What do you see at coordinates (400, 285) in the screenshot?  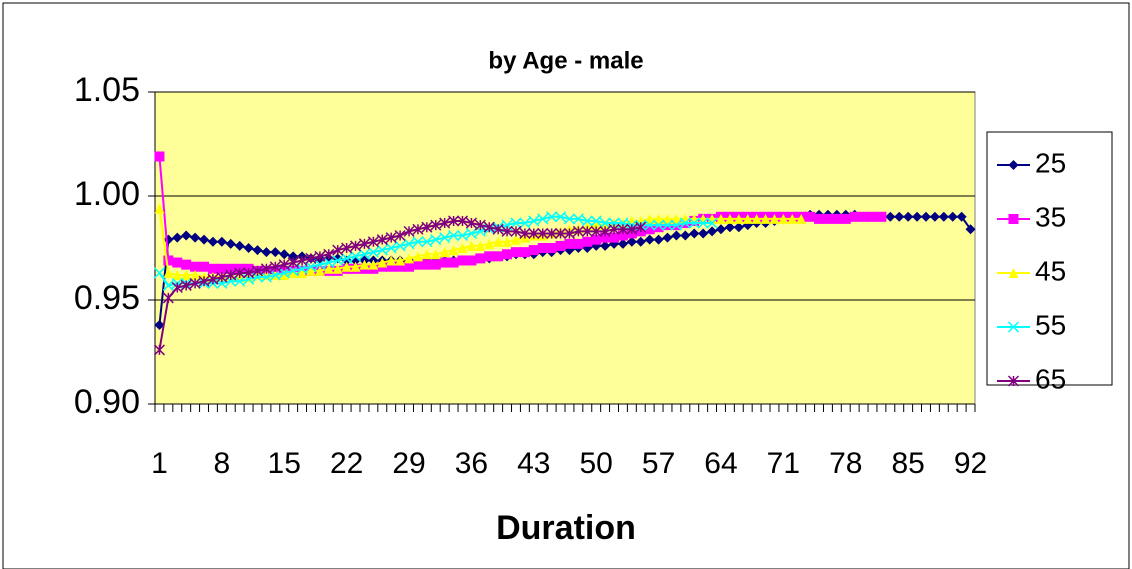 I see `series` at bounding box center [400, 285].